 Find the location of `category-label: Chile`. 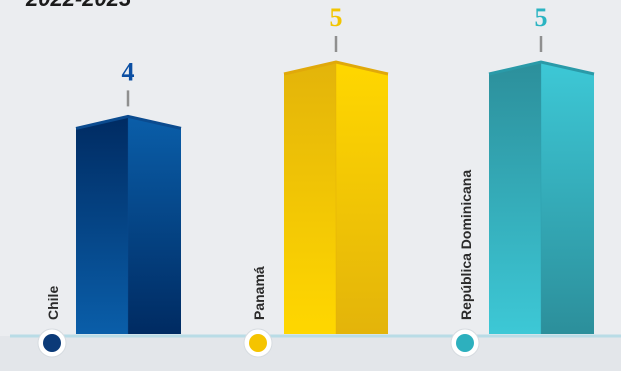

category-label: Chile is located at coordinates (53, 303).